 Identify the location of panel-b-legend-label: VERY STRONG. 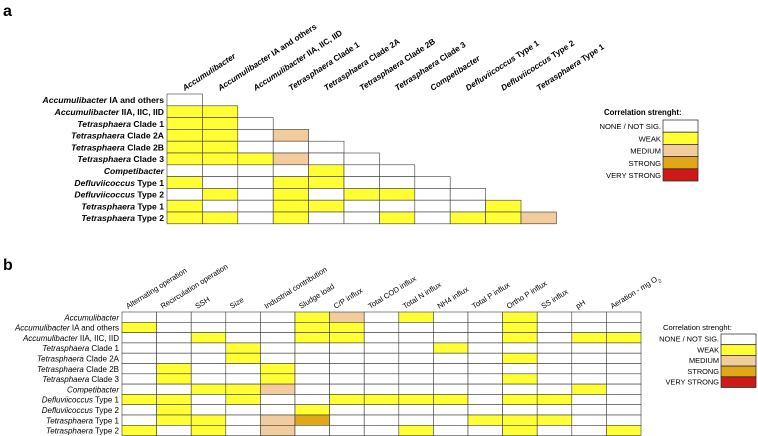
(692, 382).